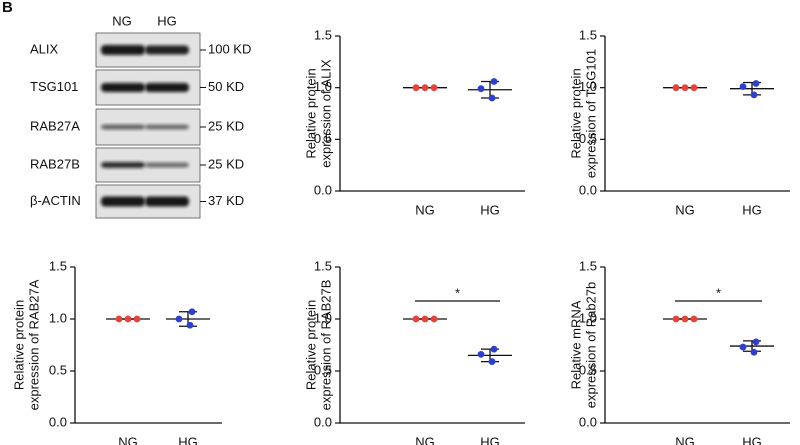 This screenshot has height=445, width=800. What do you see at coordinates (226, 200) in the screenshot?
I see `size-label: 37 KD` at bounding box center [226, 200].